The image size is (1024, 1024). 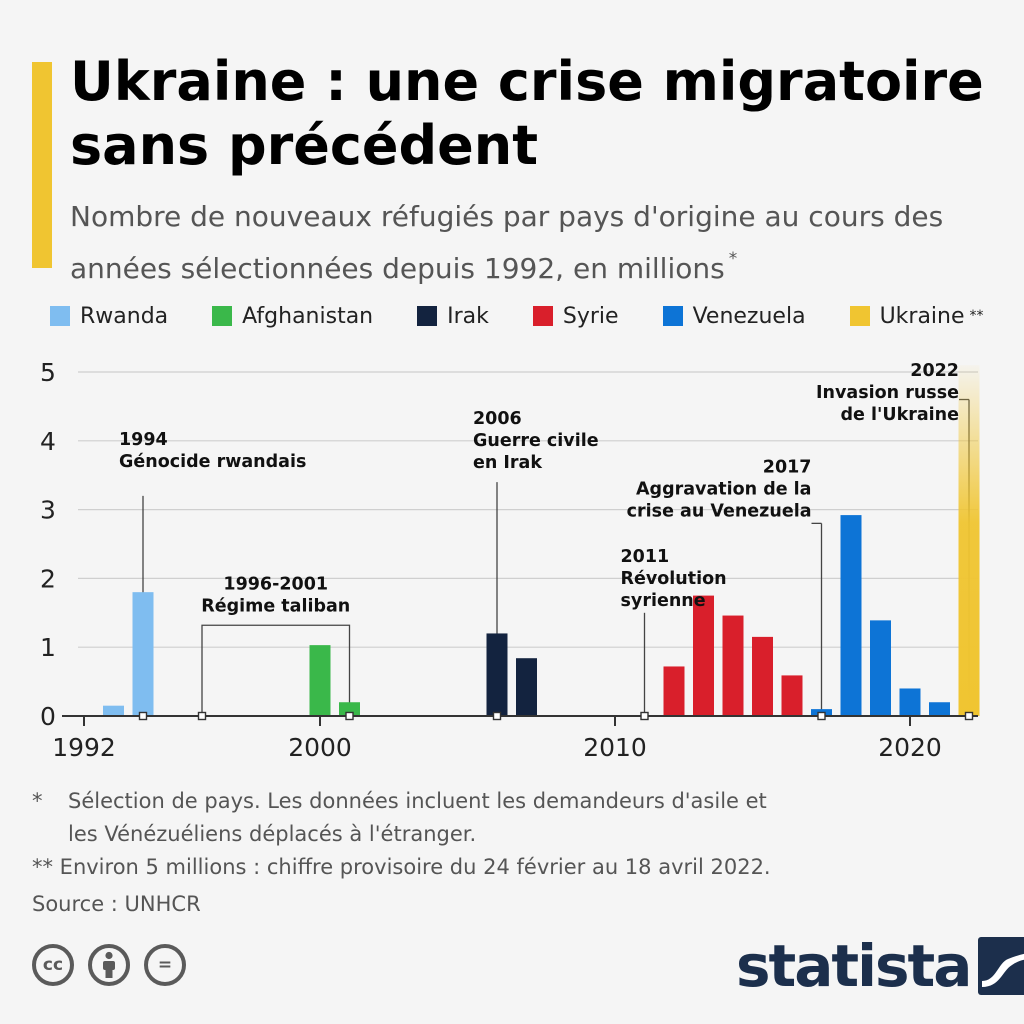 What do you see at coordinates (590, 316) in the screenshot?
I see `legend-label-syrie: Syrie` at bounding box center [590, 316].